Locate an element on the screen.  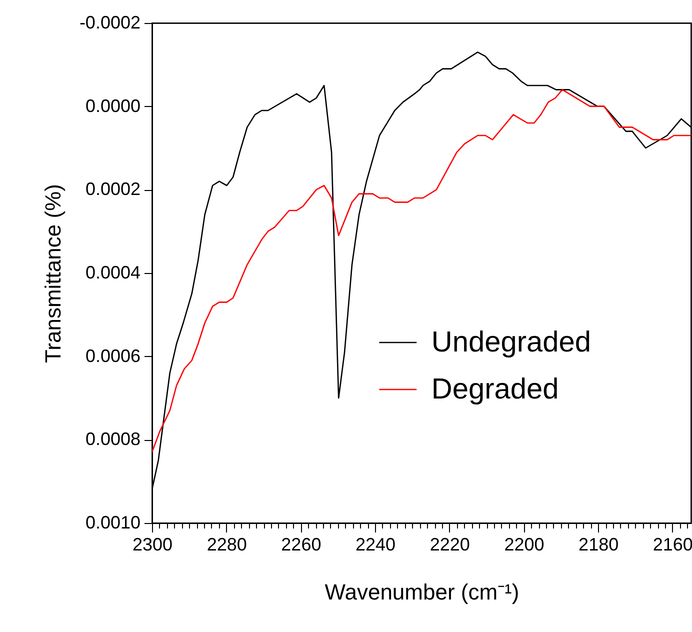
y-tick-label: 0.0010 is located at coordinates (112, 522).